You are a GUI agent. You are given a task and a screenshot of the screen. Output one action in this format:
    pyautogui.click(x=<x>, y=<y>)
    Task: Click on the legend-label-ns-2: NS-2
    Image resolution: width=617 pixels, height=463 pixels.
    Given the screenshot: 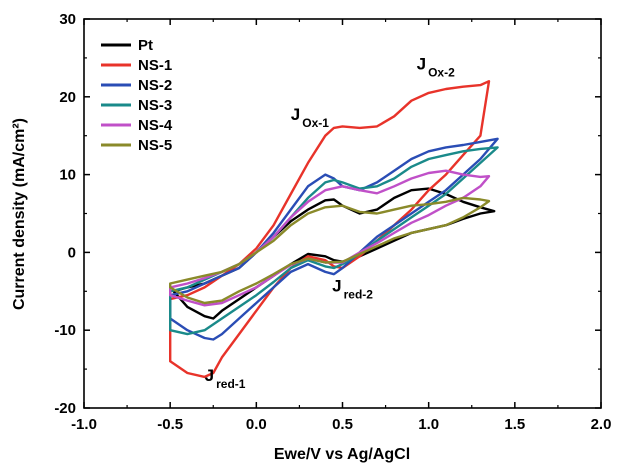 What is the action you would take?
    pyautogui.click(x=155, y=85)
    